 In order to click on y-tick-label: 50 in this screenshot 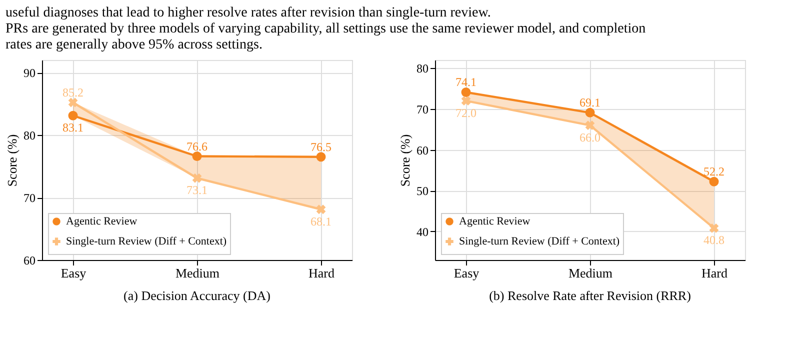, I will do `click(422, 191)`.